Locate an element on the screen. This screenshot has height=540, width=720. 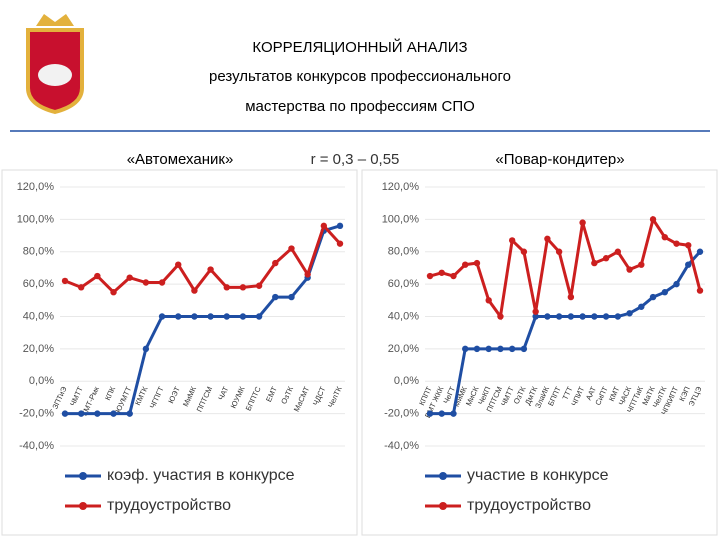
y-tick-label: 100,0% is located at coordinates (401, 219).